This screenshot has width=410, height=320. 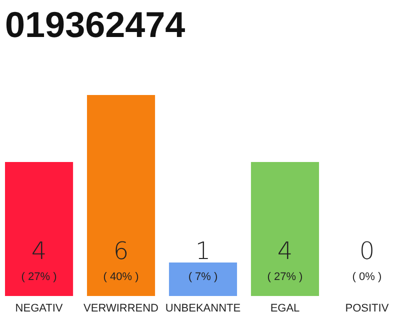 I want to click on annotation: ( 7% ), so click(x=203, y=277).